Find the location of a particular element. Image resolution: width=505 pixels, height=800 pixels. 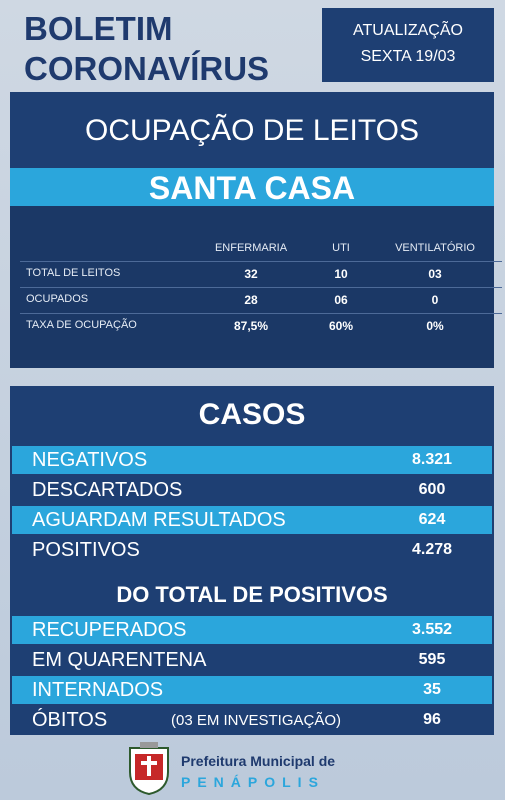

row-label: DESCARTADOS is located at coordinates (107, 490).